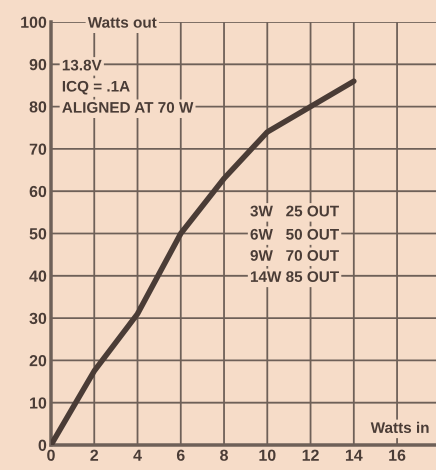 This screenshot has width=436, height=470. Describe the element at coordinates (38, 360) in the screenshot. I see `y-tick-label: 20` at that location.